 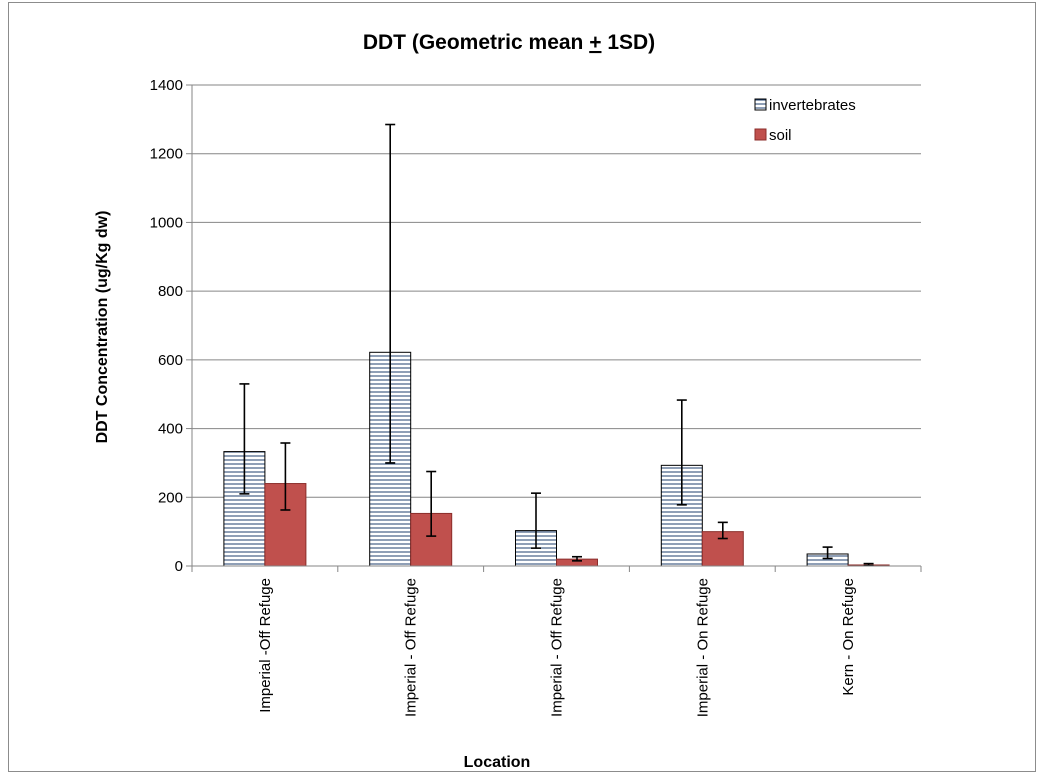 What do you see at coordinates (805, 120) in the screenshot?
I see `legend: invertebrates soil` at bounding box center [805, 120].